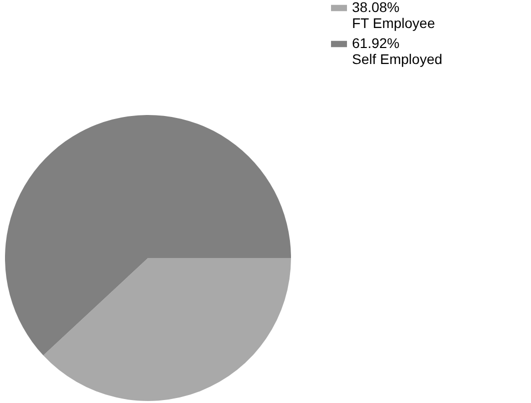 This screenshot has height=403, width=531. I want to click on data-label: 38.08%, so click(376, 7).